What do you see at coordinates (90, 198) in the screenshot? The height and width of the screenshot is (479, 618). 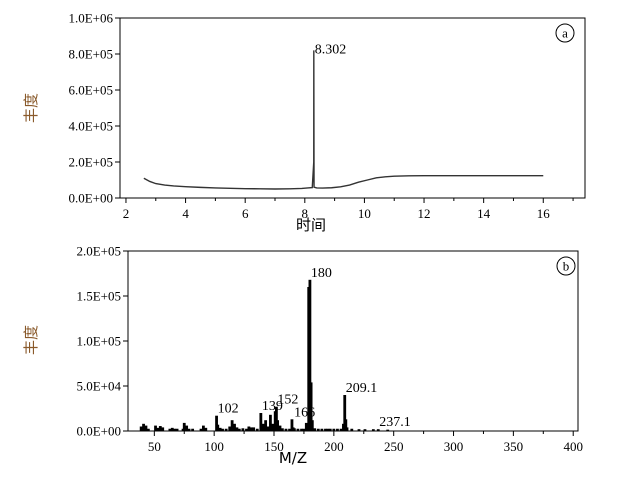 I see `panel-a-ytick-label: 0.0E+00` at bounding box center [90, 198].